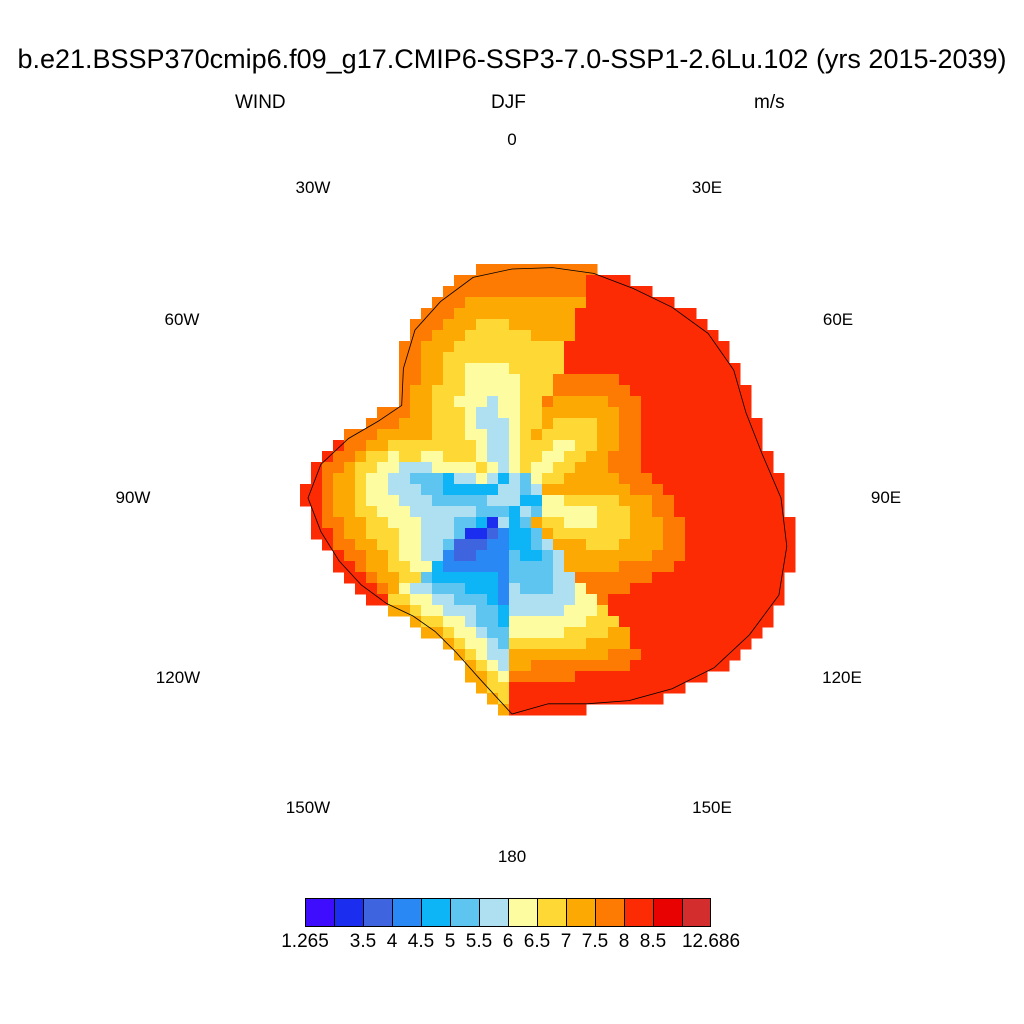 This screenshot has height=1024, width=1024. What do you see at coordinates (313, 187) in the screenshot?
I see `lon-label-30w: 30W` at bounding box center [313, 187].